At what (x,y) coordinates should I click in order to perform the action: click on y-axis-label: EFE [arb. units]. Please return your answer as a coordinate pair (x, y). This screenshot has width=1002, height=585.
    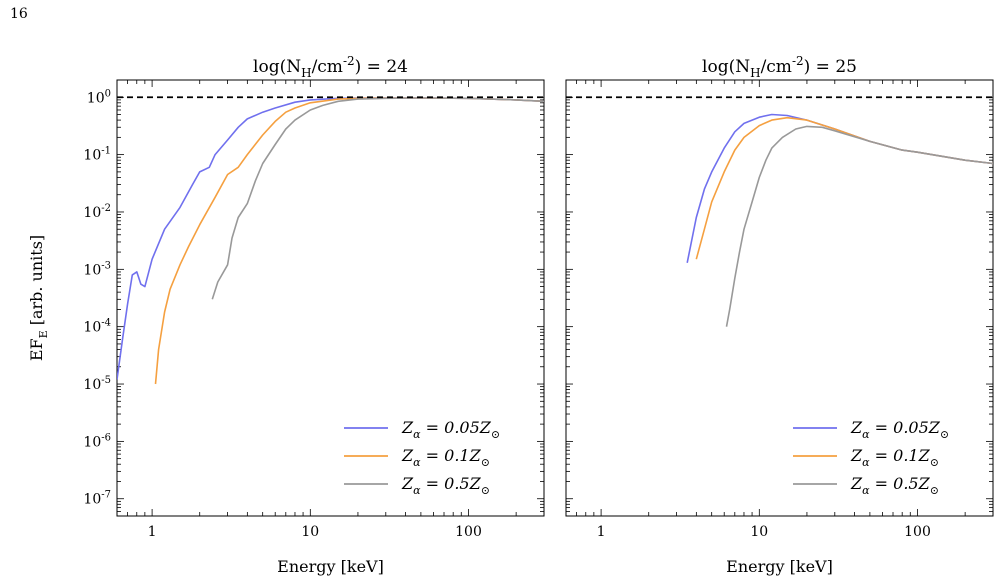
    Looking at the image, I should click on (38, 298).